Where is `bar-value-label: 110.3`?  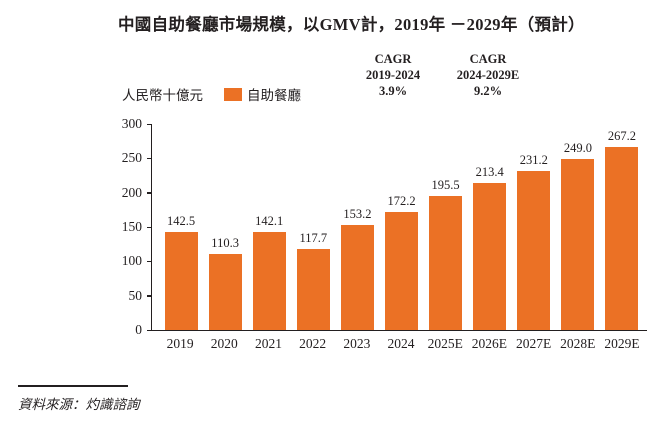 bar-value-label: 110.3 is located at coordinates (225, 243).